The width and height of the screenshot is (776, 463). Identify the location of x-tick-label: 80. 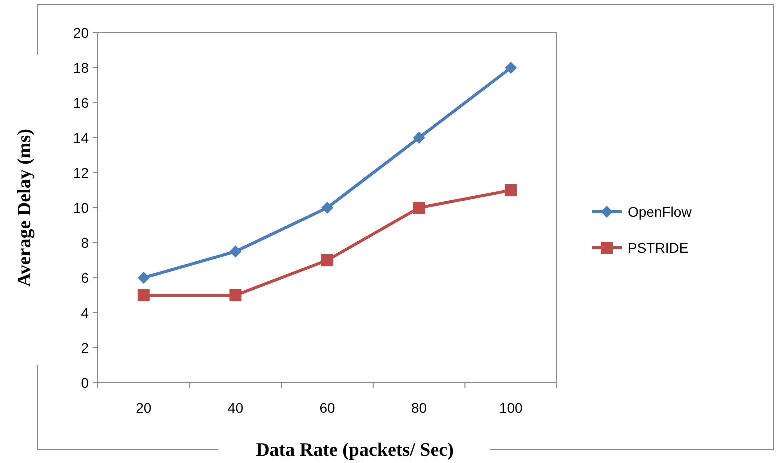
(420, 408).